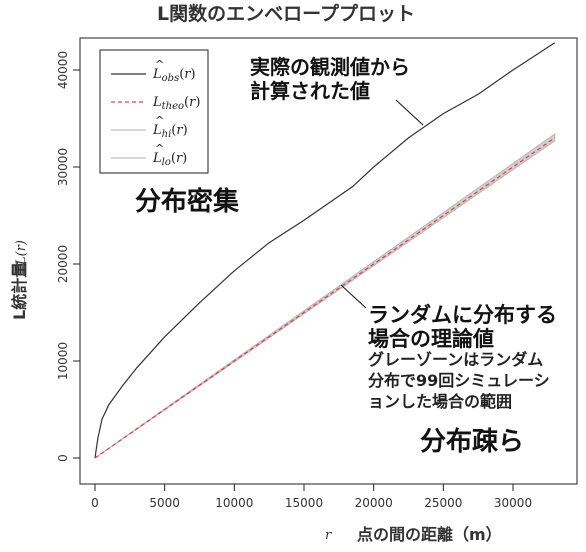 The image size is (586, 552). What do you see at coordinates (170, 131) in the screenshot?
I see `legend-label-hi: Lhi(r)` at bounding box center [170, 131].